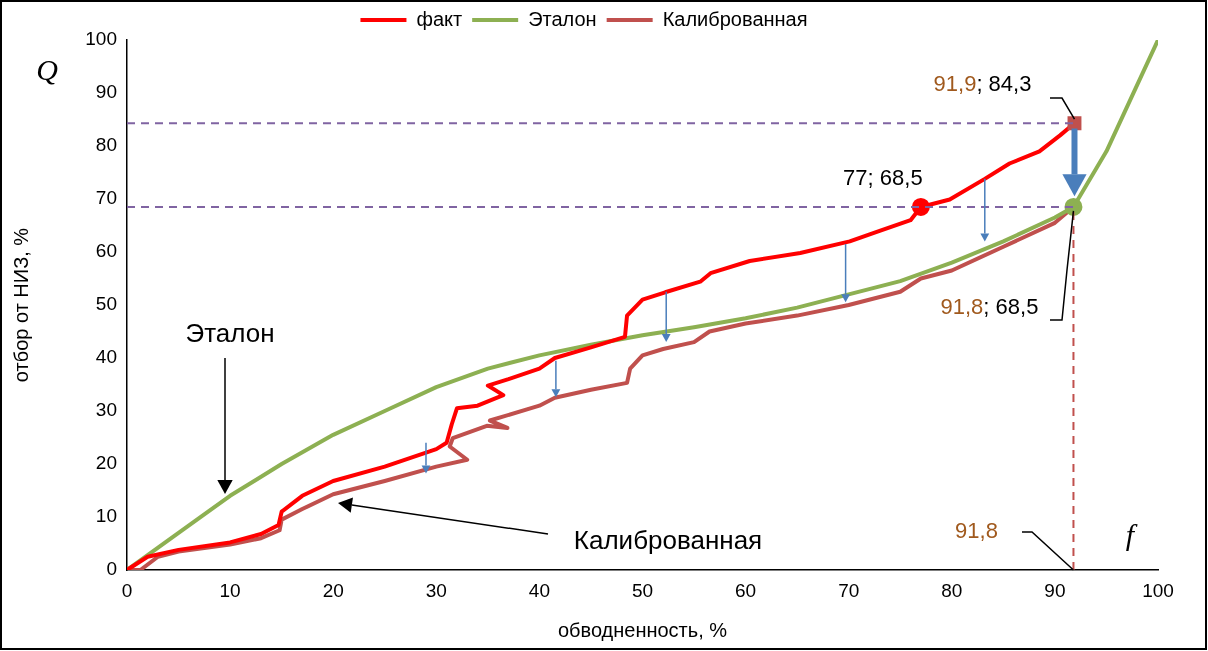 The width and height of the screenshot is (1208, 651). Describe the element at coordinates (436, 590) in the screenshot. I see `x-tick-label: 30` at that location.